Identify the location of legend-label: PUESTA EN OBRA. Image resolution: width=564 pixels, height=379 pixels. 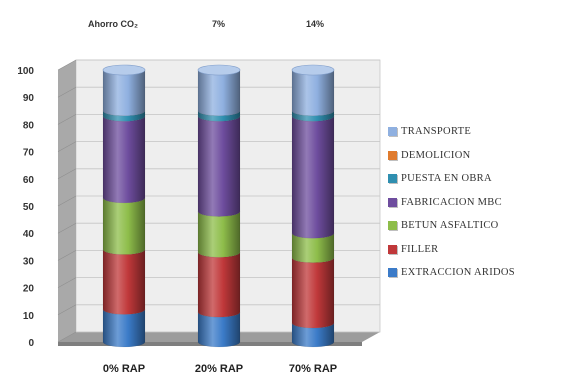
(446, 179).